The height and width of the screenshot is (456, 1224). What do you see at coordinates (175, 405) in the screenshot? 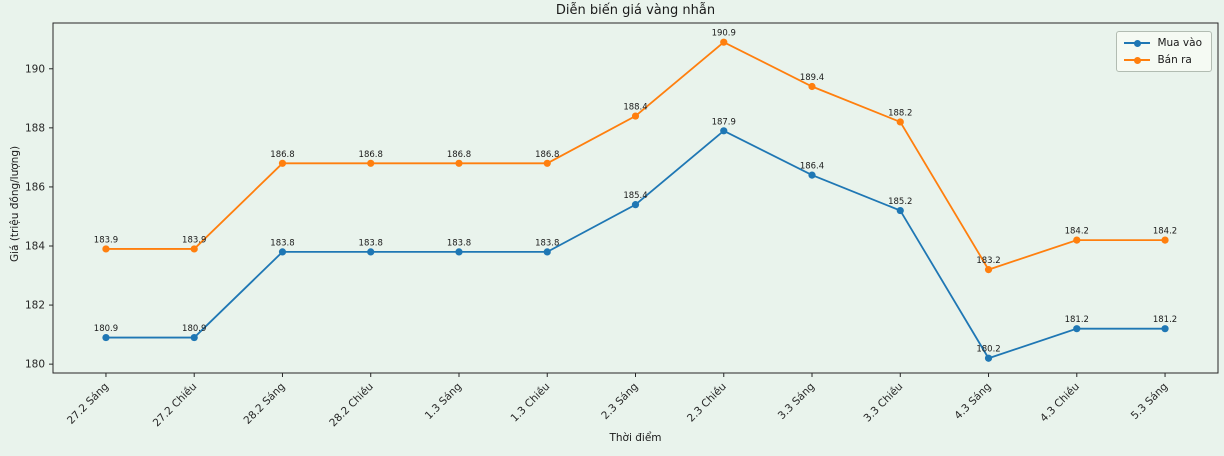
I see `x-tick-label: 27.2 Chiều` at bounding box center [175, 405].